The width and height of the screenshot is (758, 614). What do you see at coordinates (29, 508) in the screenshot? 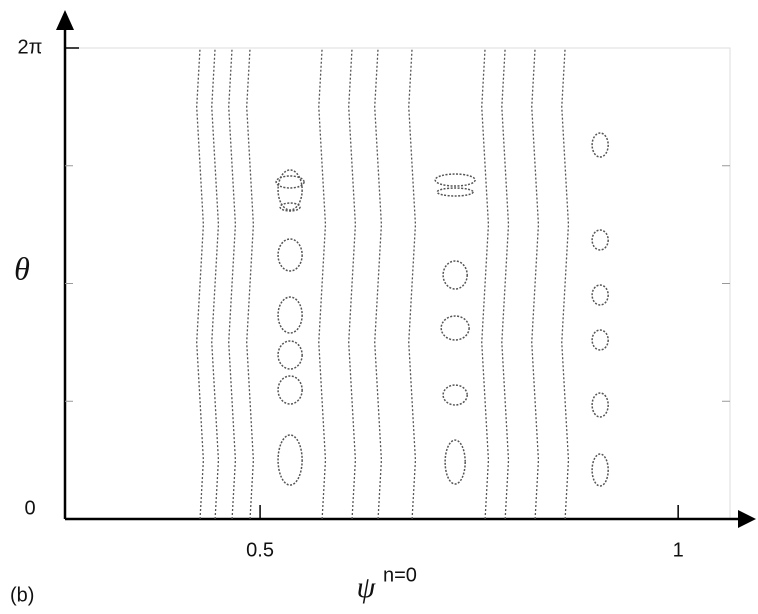
I see `y-tick-label: 0` at bounding box center [29, 508].